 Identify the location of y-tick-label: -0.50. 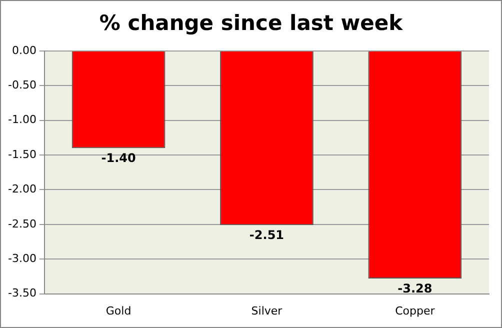
(22, 85).